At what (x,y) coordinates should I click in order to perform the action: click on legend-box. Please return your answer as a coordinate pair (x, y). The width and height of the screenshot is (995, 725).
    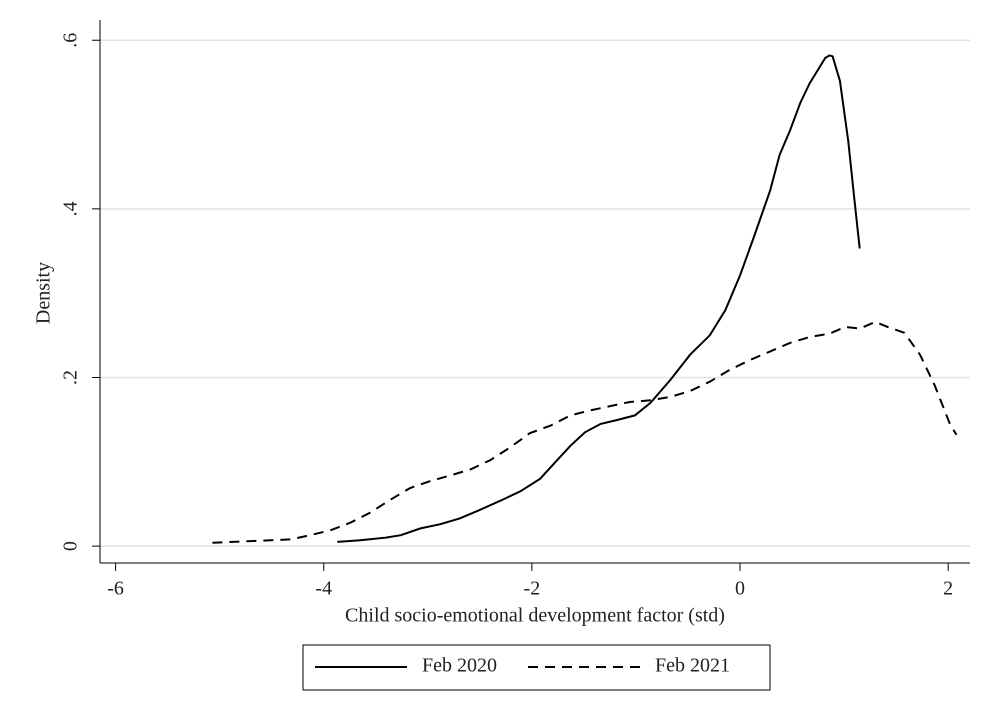
    Looking at the image, I should click on (536, 667).